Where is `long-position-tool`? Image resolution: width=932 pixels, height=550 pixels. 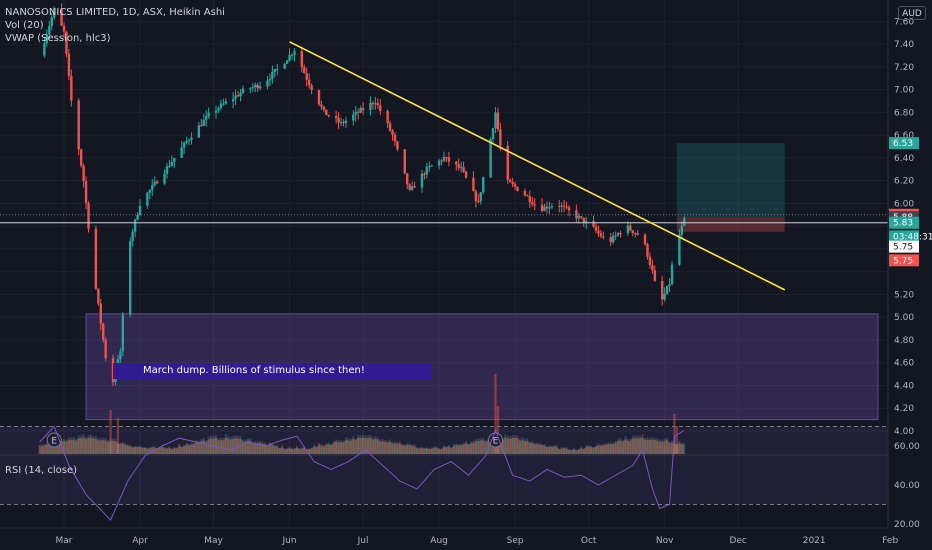 long-position-tool is located at coordinates (730, 187).